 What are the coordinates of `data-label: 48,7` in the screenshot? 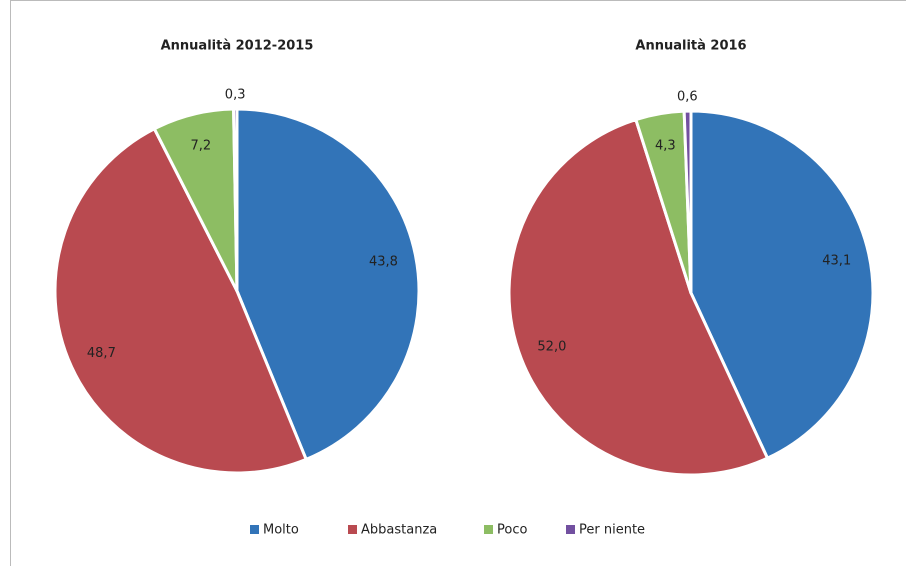 It's located at (101, 353).